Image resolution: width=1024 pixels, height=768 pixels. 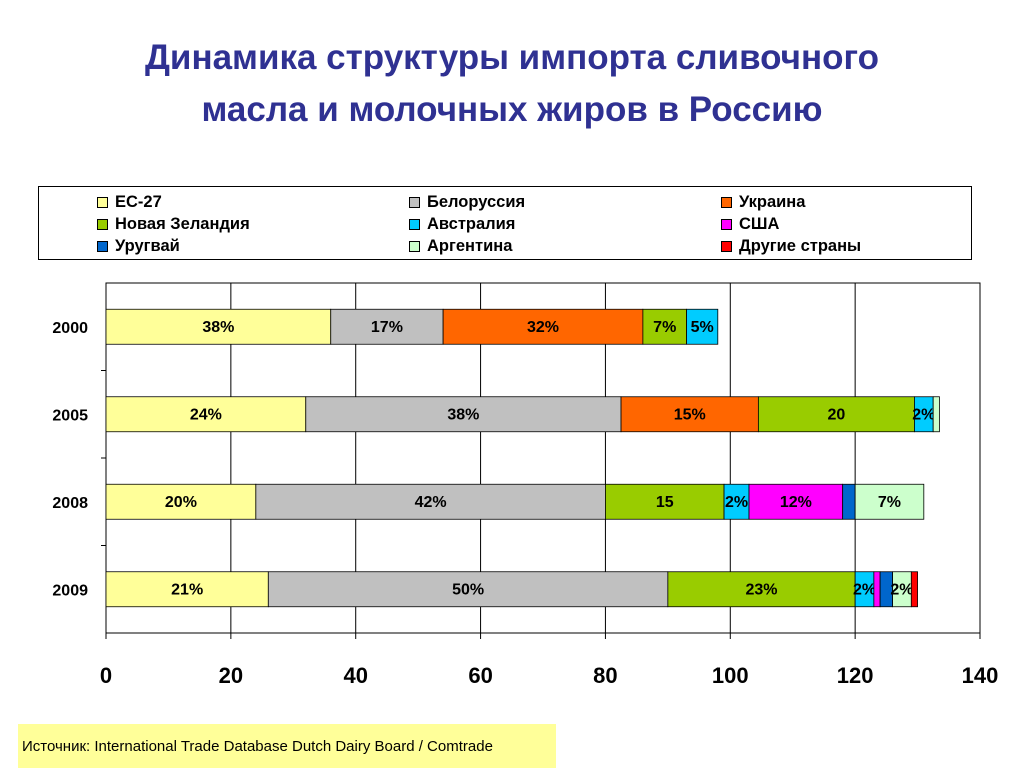 I want to click on legend-label: Уругвай, so click(x=147, y=245).